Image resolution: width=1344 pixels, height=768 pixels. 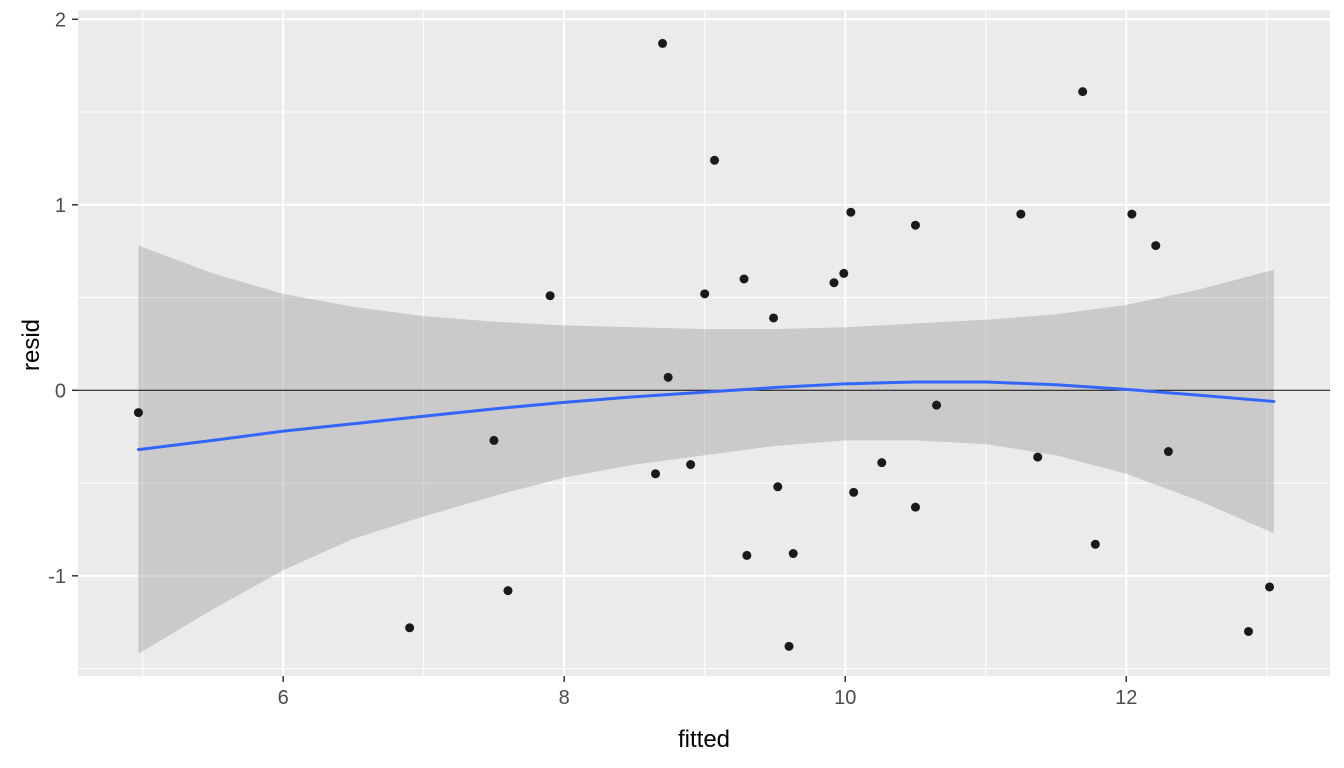 What do you see at coordinates (31, 345) in the screenshot?
I see `y-axis-title: resid` at bounding box center [31, 345].